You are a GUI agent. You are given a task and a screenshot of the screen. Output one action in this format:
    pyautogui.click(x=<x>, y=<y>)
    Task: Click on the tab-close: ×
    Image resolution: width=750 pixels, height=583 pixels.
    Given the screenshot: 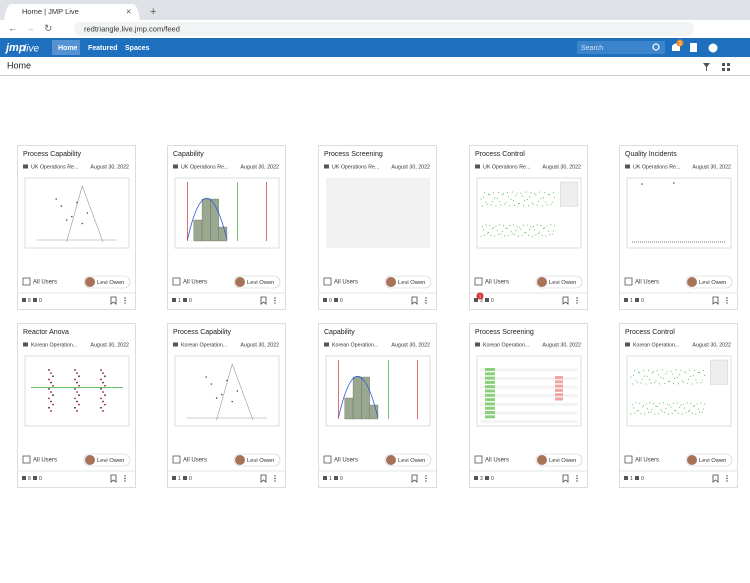 What is the action you would take?
    pyautogui.click(x=128, y=11)
    